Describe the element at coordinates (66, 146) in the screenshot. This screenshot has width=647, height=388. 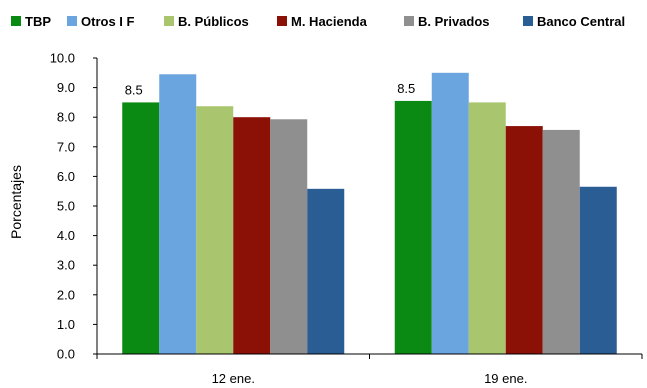
I see `y-tick-label-7: 7.0` at that location.